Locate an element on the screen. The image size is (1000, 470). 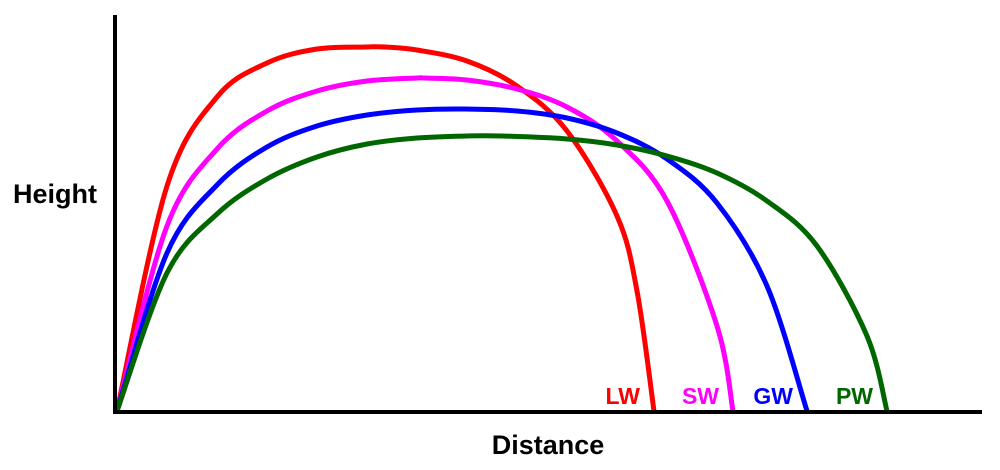
y-axis-title: Height is located at coordinates (55, 194).